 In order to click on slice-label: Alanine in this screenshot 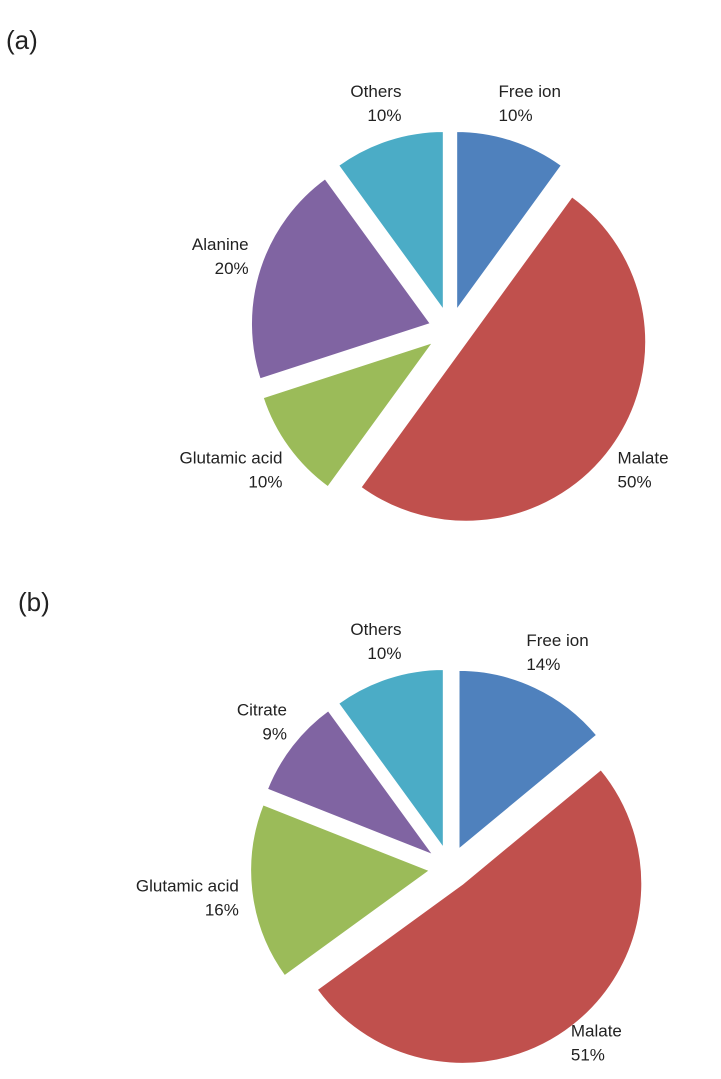, I will do `click(220, 244)`.